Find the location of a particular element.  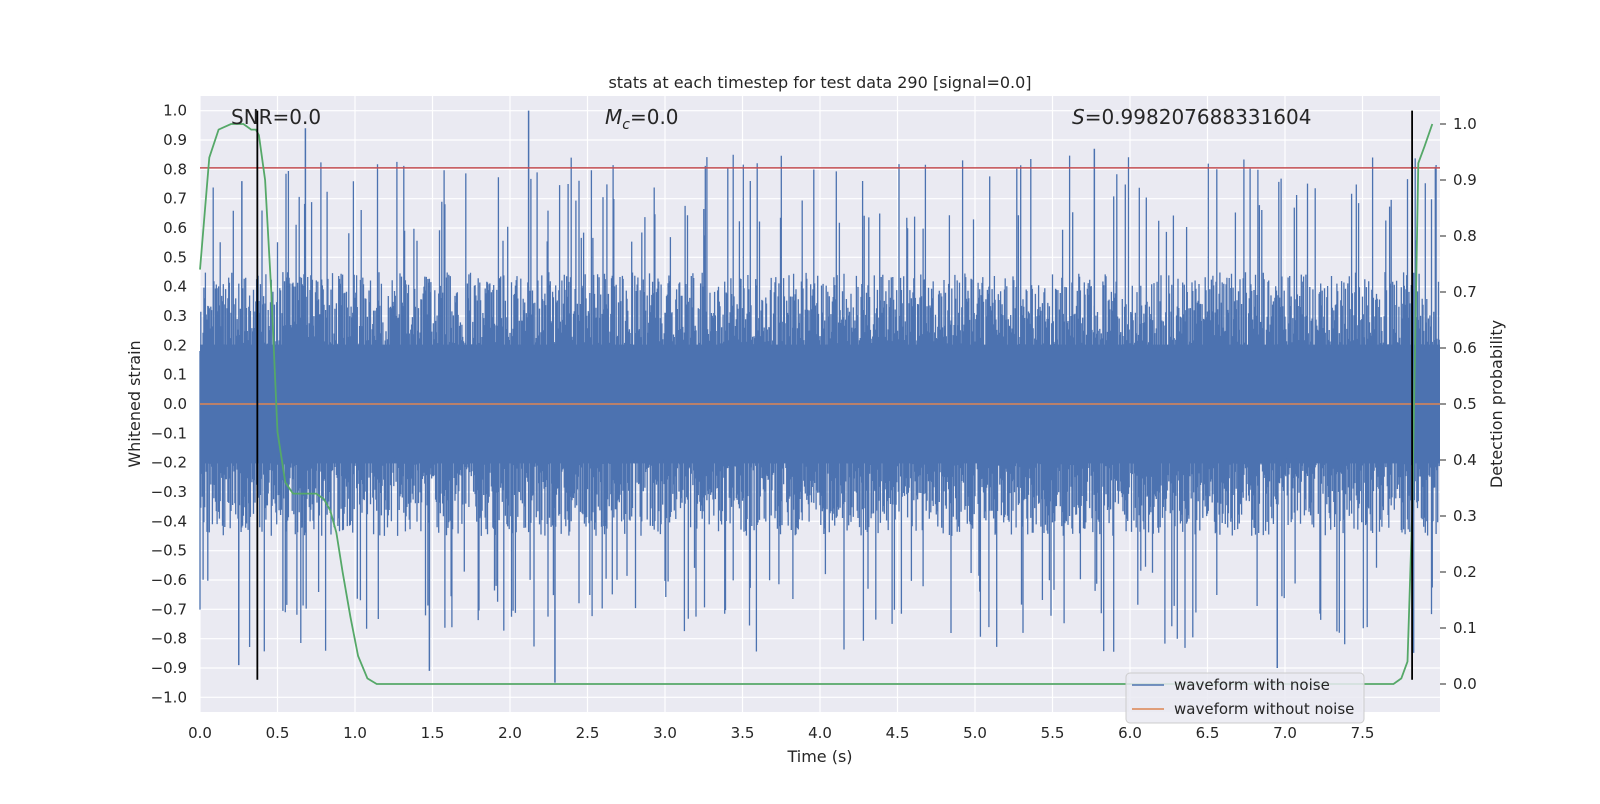

y-tick-label: 0.5 is located at coordinates (175, 257).